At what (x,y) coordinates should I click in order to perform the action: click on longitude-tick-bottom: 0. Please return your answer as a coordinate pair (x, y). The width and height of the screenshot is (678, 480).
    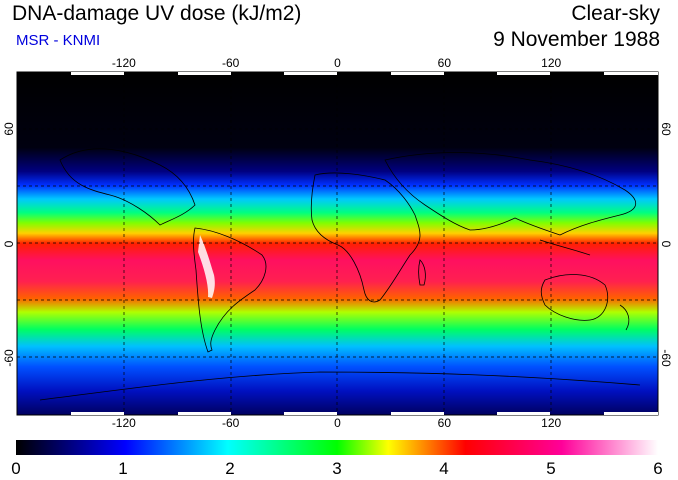
    Looking at the image, I should click on (337, 423).